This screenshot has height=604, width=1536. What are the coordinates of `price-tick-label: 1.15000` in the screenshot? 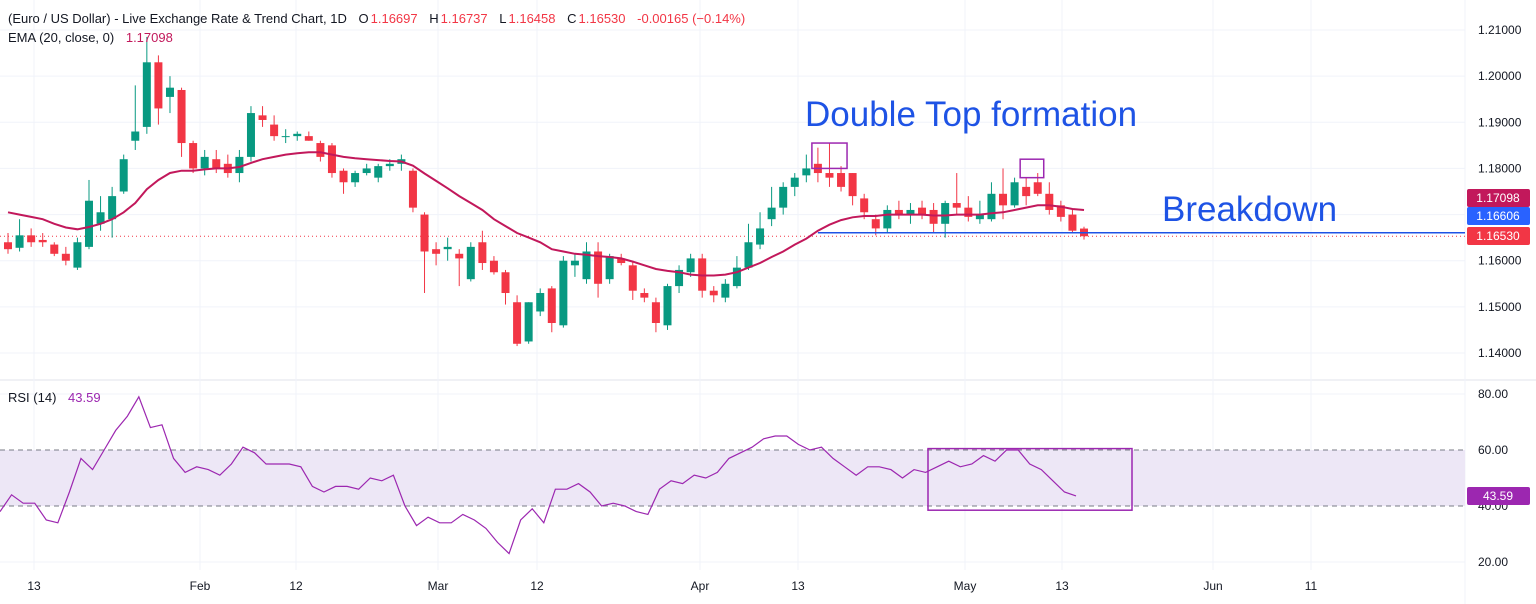 It's located at (1500, 307).